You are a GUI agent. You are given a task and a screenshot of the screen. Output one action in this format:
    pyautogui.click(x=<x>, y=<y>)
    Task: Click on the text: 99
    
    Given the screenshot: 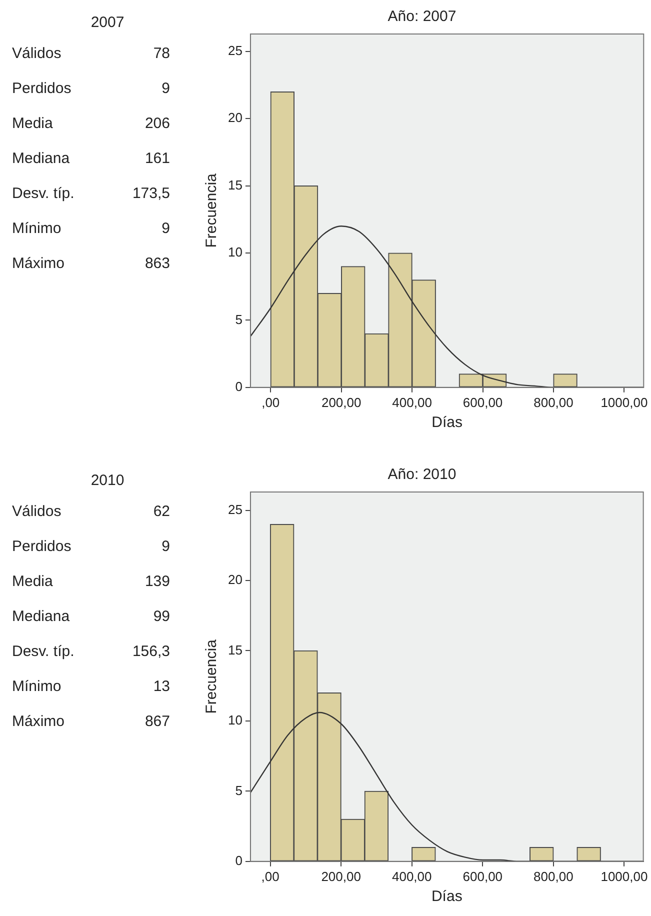 What is the action you would take?
    pyautogui.click(x=161, y=616)
    